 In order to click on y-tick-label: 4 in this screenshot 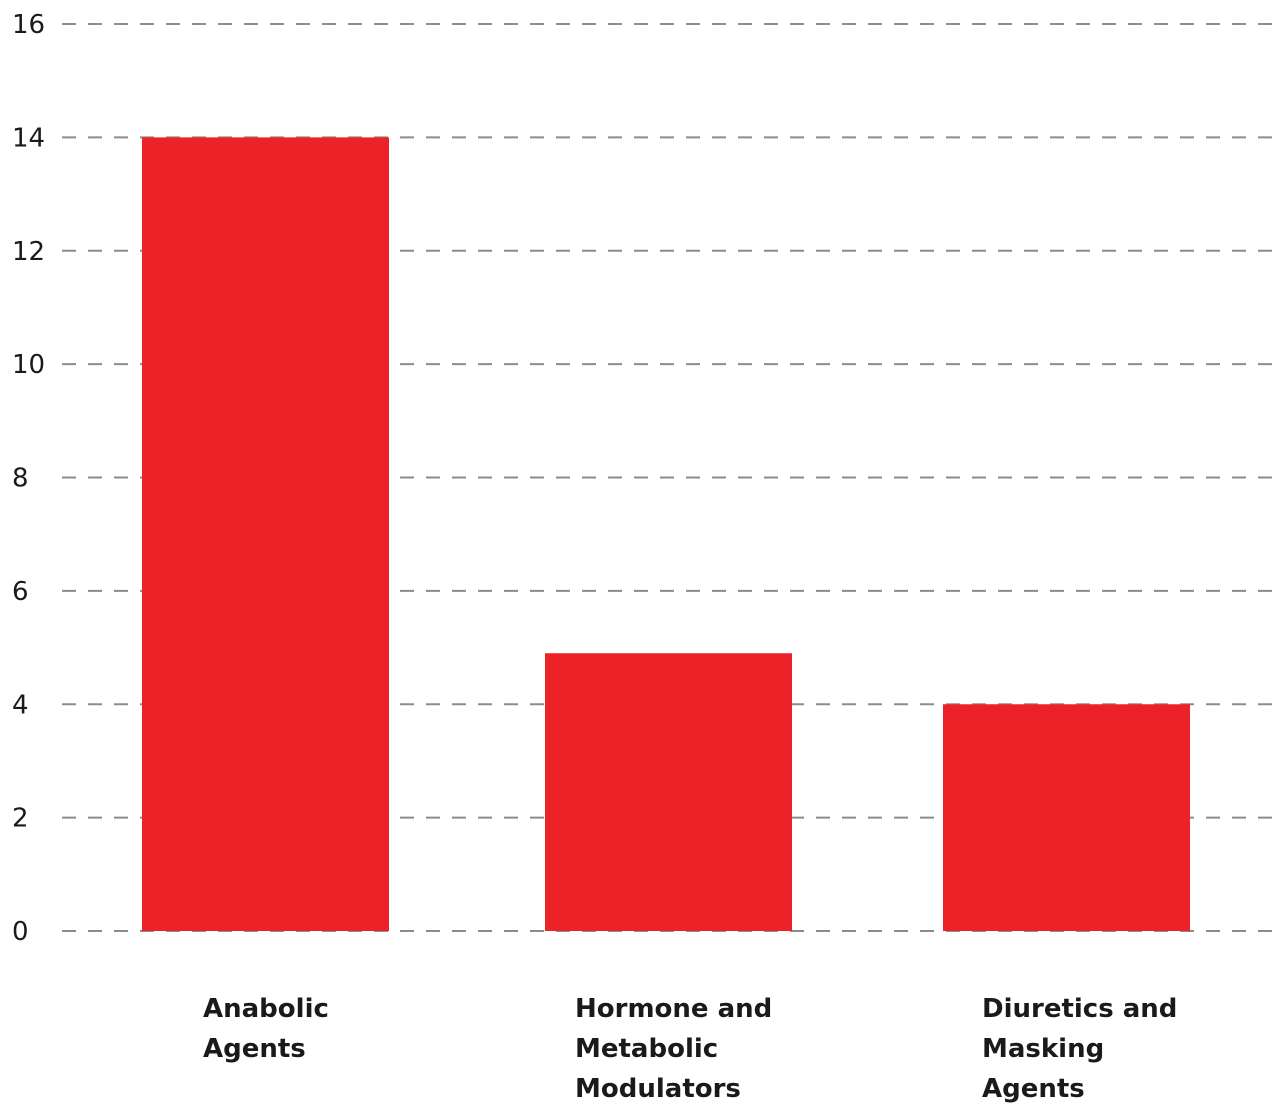, I will do `click(20, 705)`.